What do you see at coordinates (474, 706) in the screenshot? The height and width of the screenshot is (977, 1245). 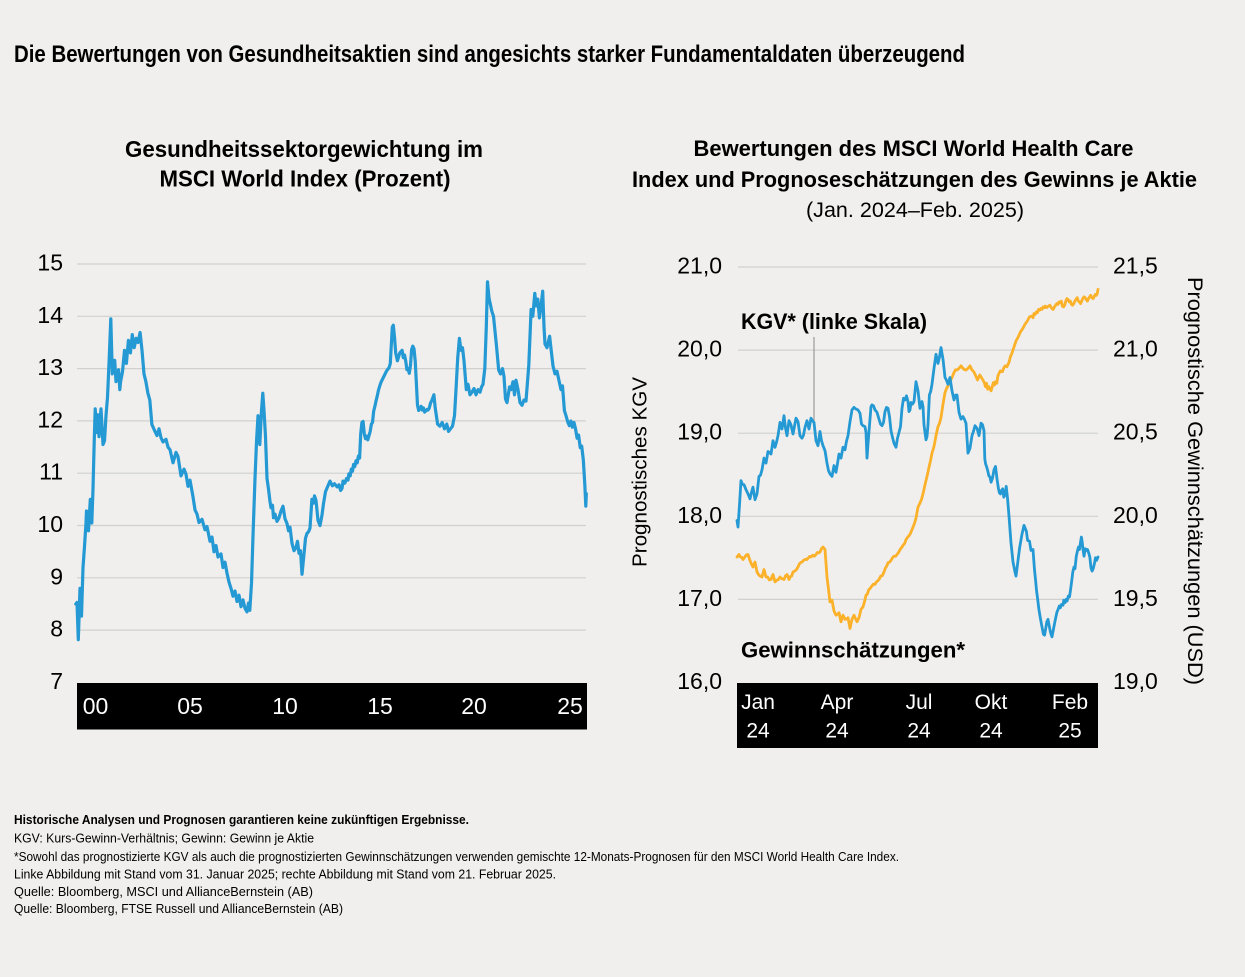 I see `svg-text: 20` at bounding box center [474, 706].